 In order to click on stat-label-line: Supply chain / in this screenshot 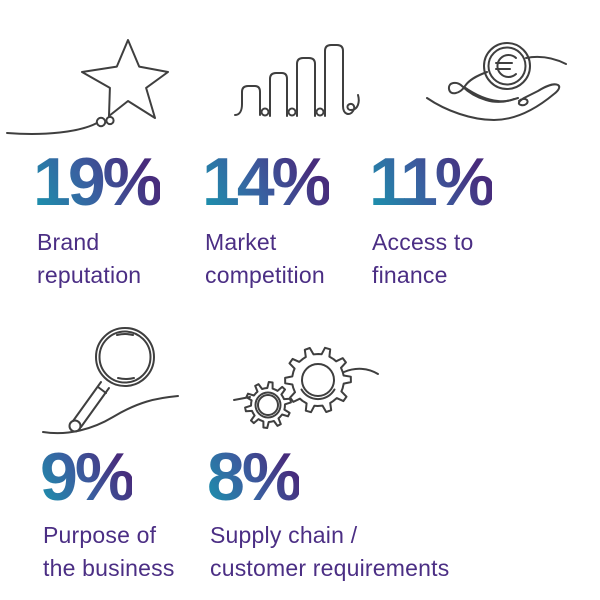, I will do `click(284, 535)`.